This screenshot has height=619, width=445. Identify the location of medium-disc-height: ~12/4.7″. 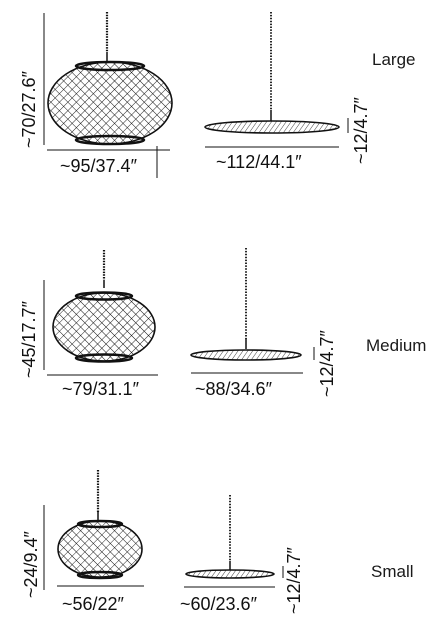
(327, 363).